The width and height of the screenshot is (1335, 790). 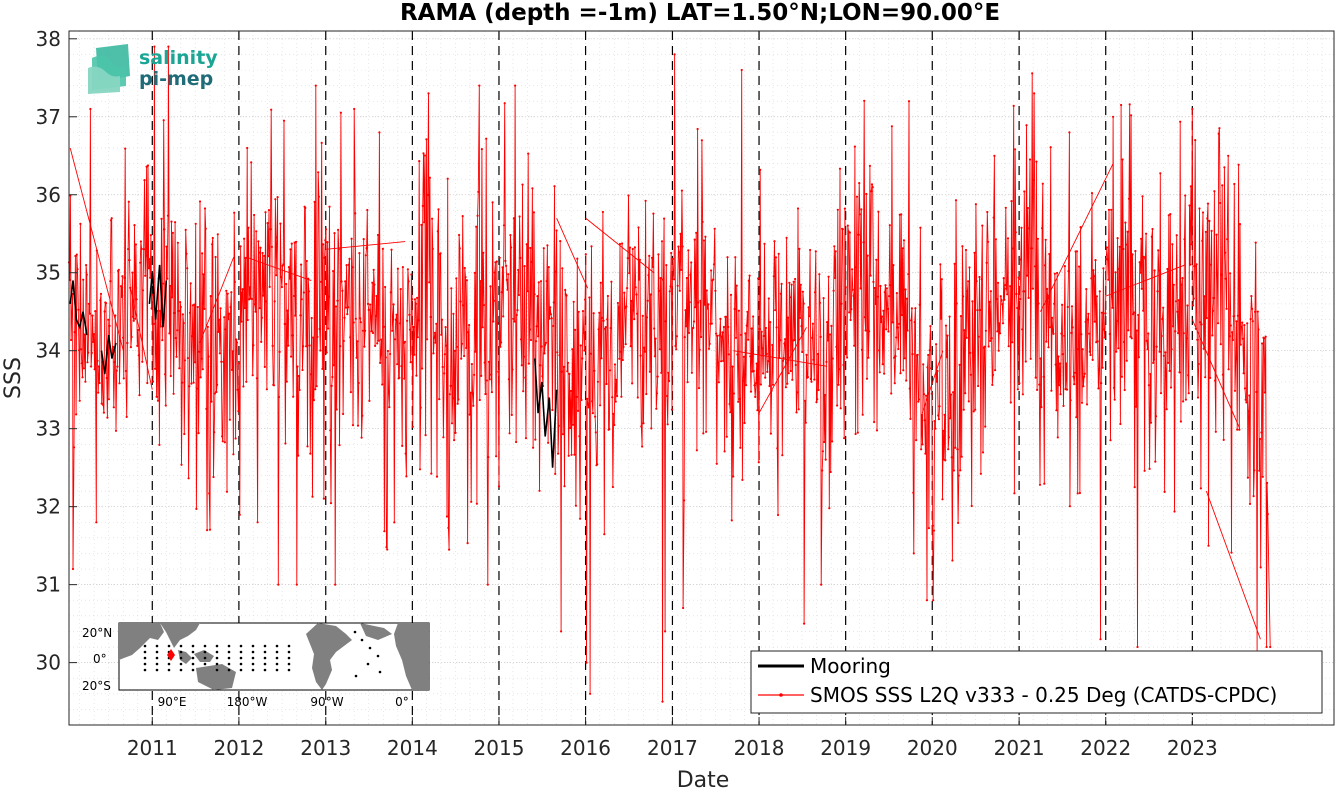 I want to click on inset-map-land, so click(x=274, y=656).